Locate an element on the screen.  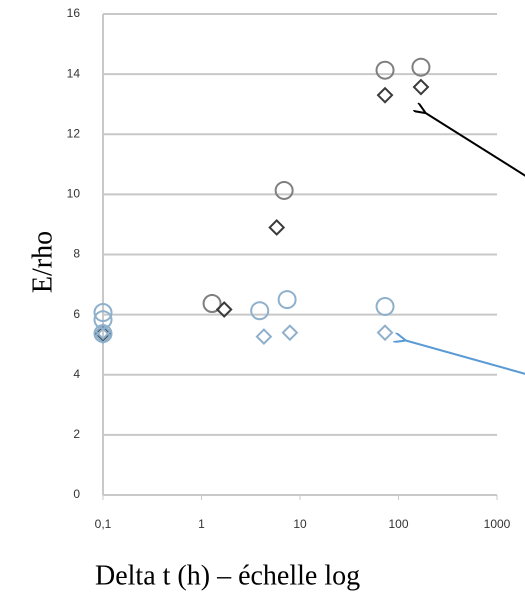
x-axis-label: Delta t (h) – échelle log is located at coordinates (227, 575).